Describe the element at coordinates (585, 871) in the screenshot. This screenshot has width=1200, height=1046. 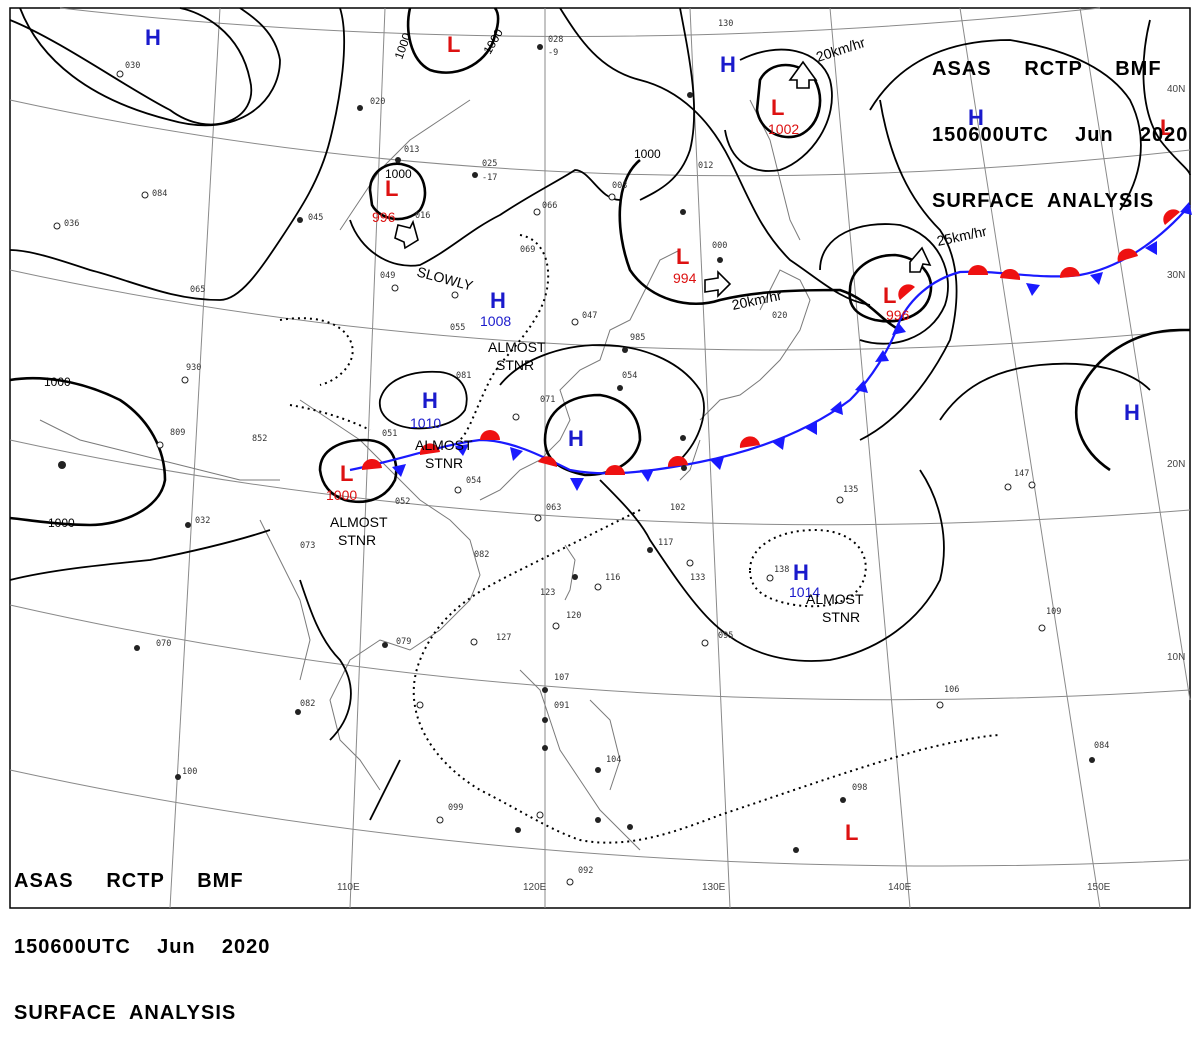
I see `station-value: 092` at that location.